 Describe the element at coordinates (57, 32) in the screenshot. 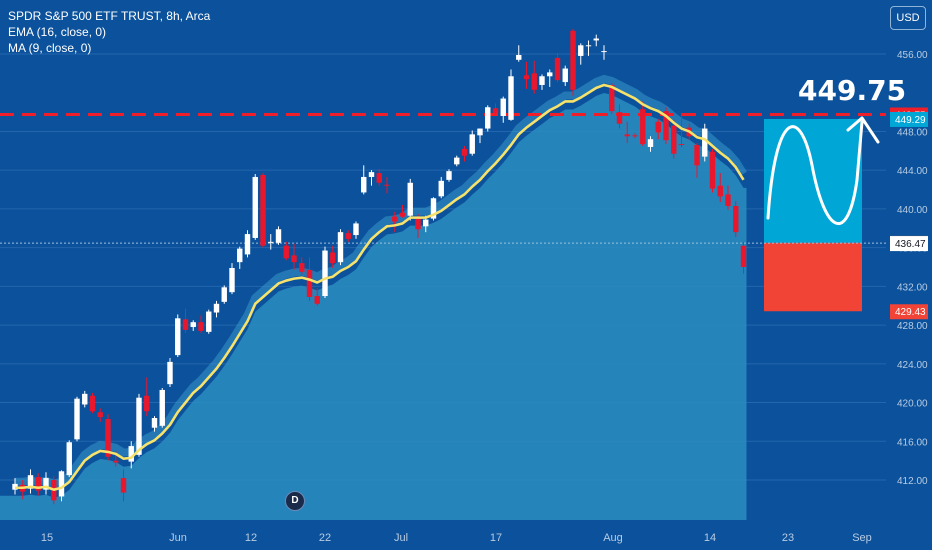

I see `ema-indicator-label: EMA (16, close, 0)` at that location.